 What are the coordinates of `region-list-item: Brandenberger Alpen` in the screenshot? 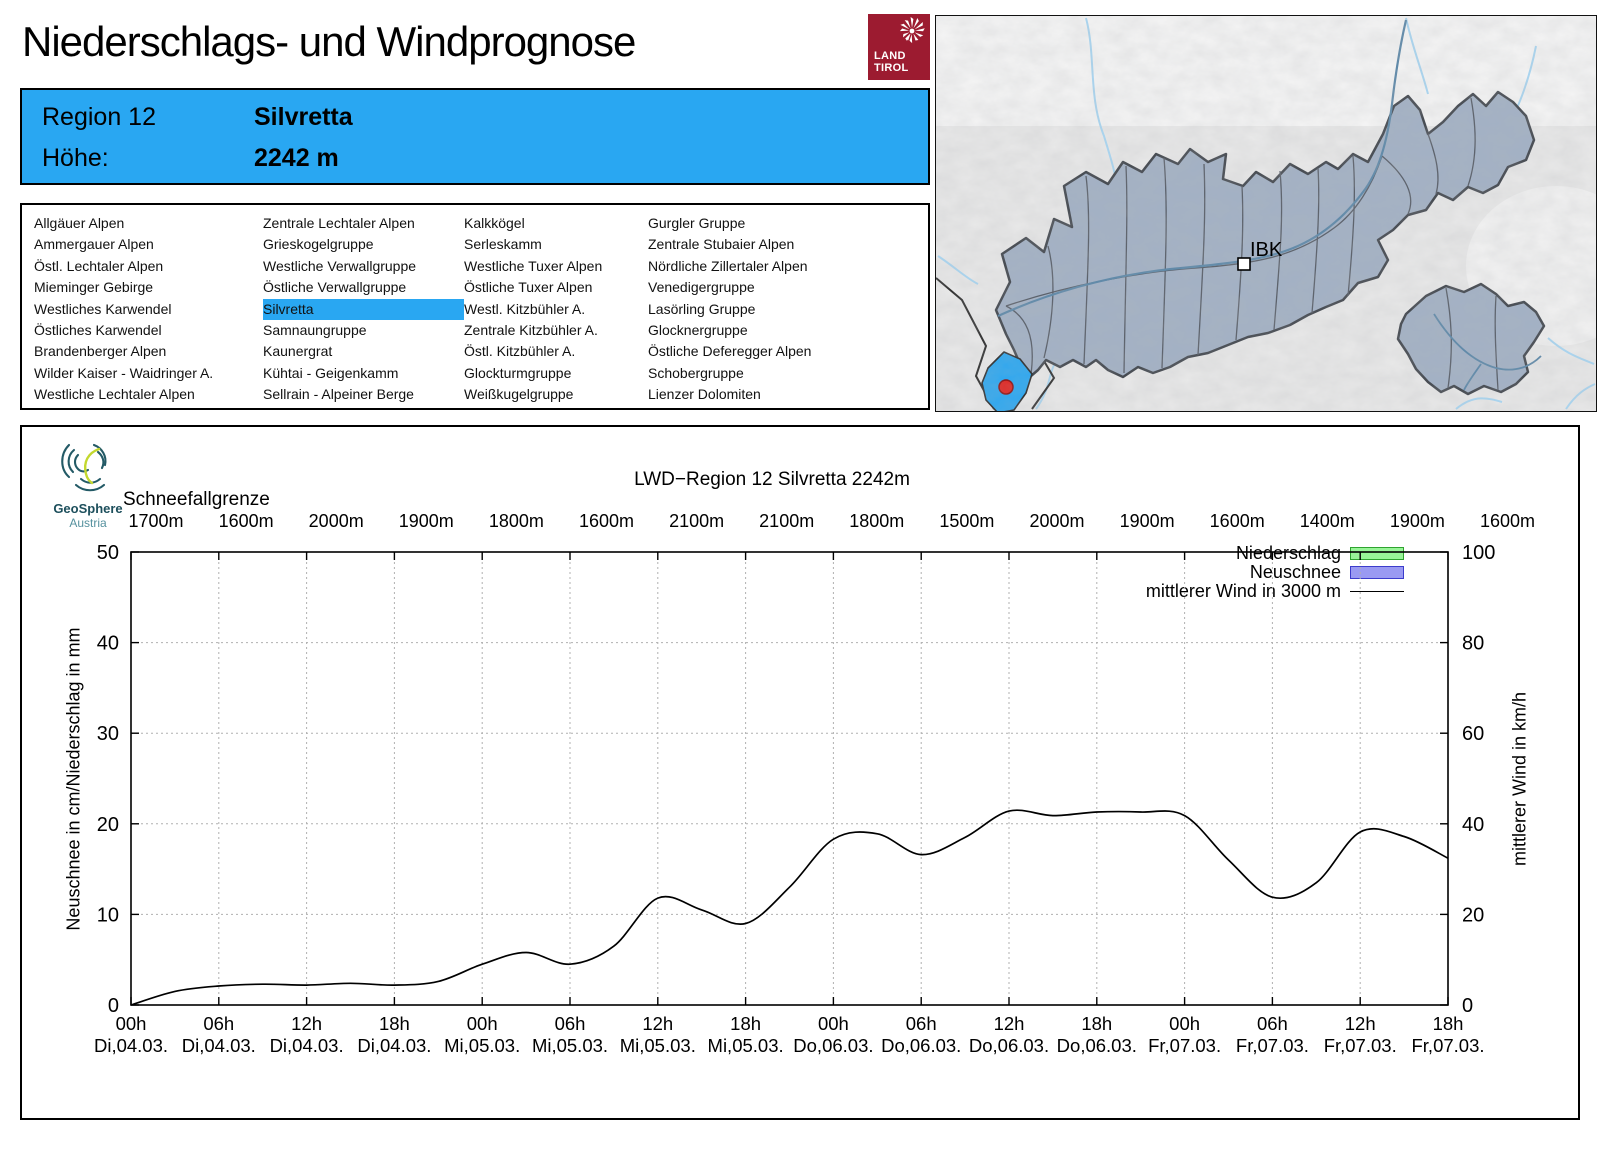 It's located at (100, 351).